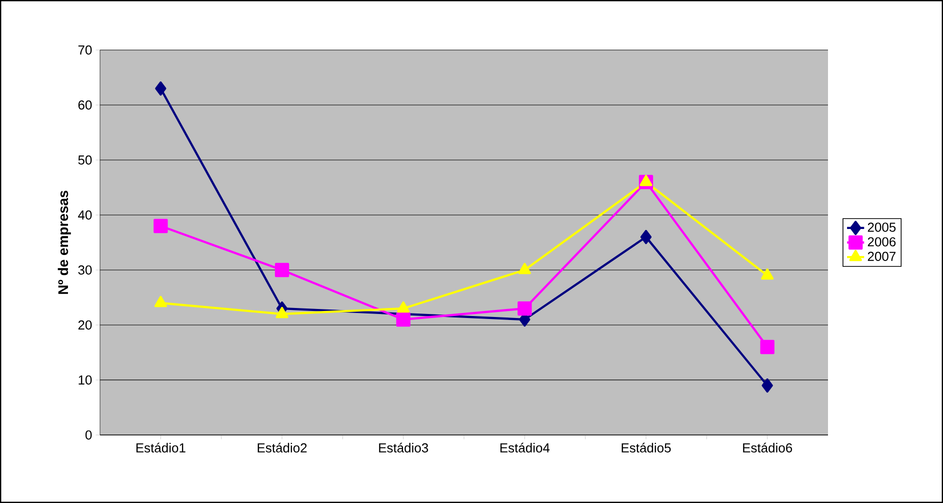 Image resolution: width=943 pixels, height=503 pixels. Describe the element at coordinates (64, 242) in the screenshot. I see `y-axis-title: Nº de empresas` at that location.